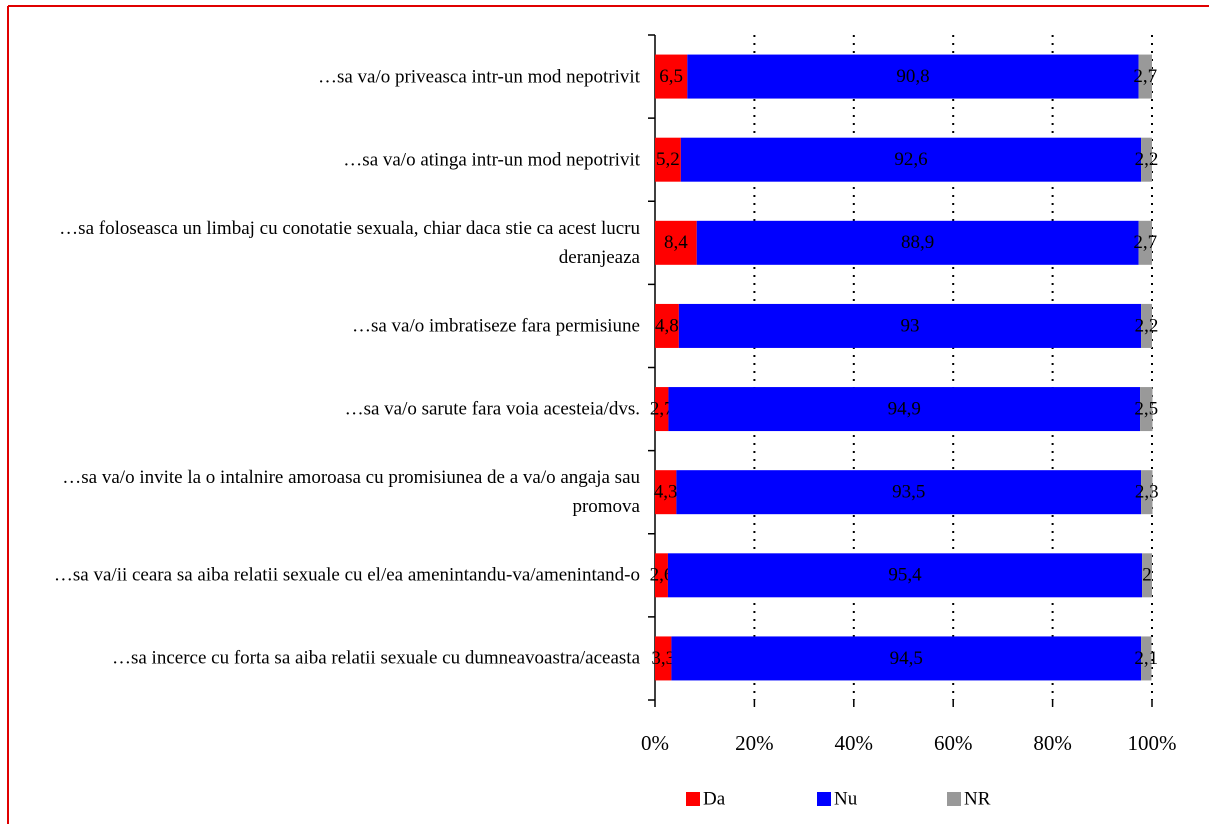  I want to click on data-label: 90,8, so click(912, 76).